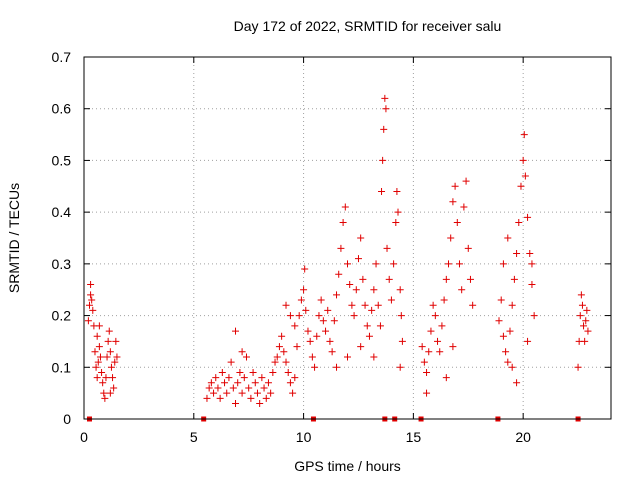 This screenshot has height=480, width=640. What do you see at coordinates (347, 466) in the screenshot?
I see `x-axis-label: GPS time / hours` at bounding box center [347, 466].